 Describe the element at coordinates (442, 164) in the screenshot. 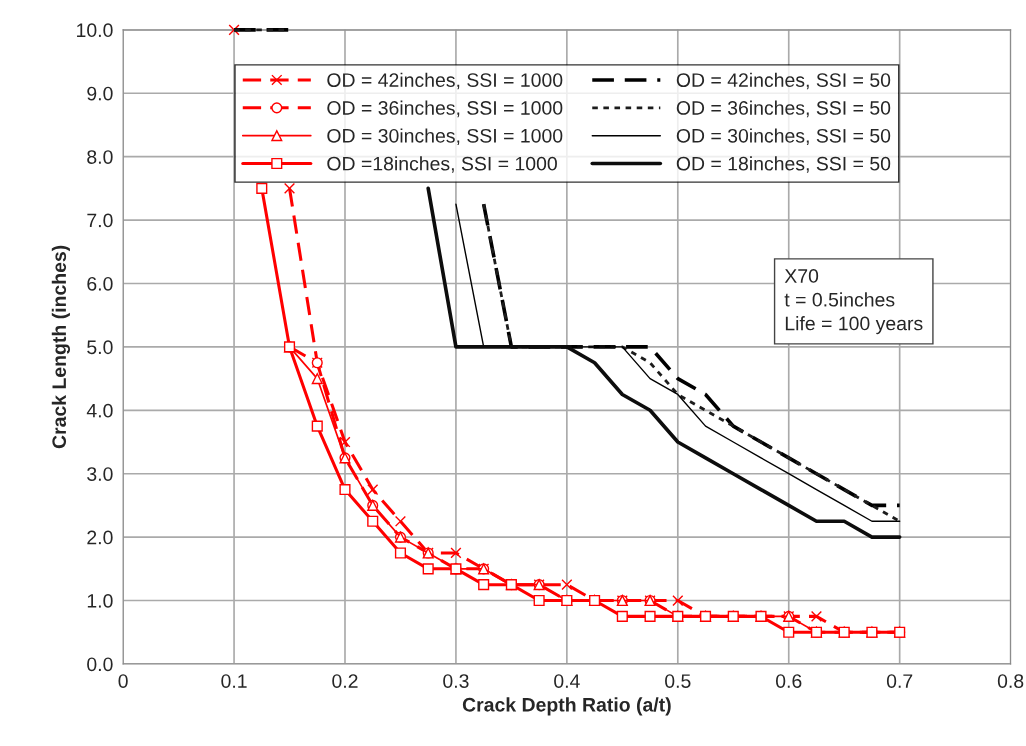

I see `legend-label: OD =18inches, SSI = 1000` at that location.